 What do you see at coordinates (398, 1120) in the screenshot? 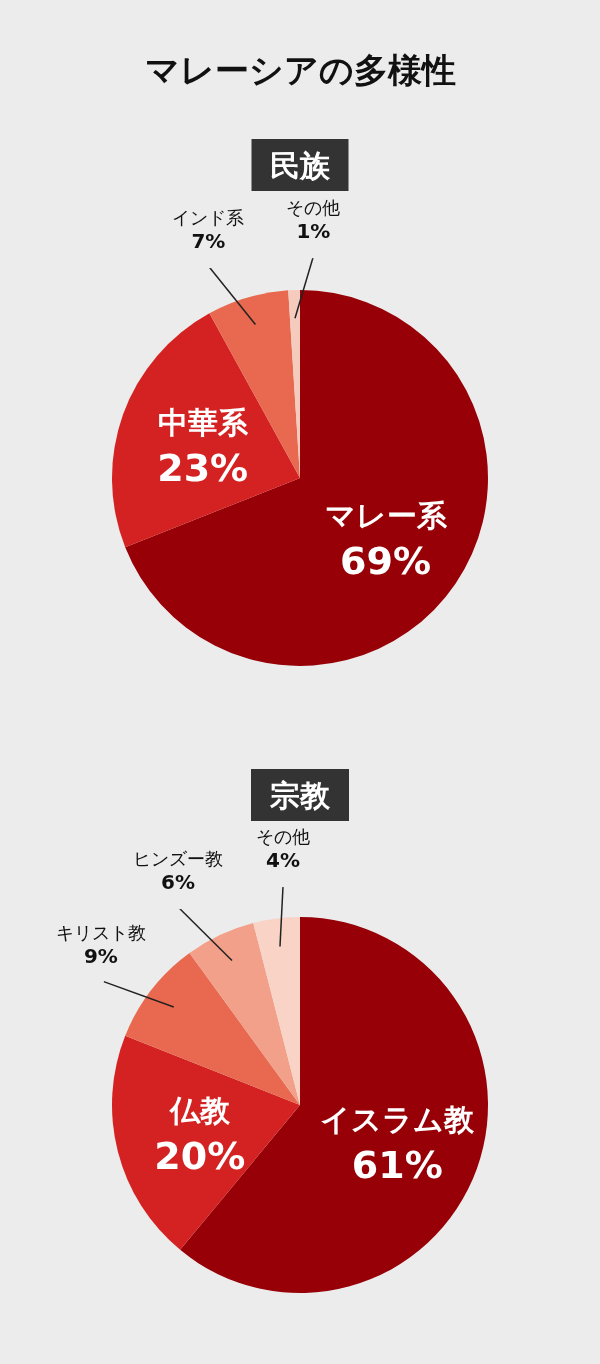
I see `slice-label: イスラム教` at bounding box center [398, 1120].